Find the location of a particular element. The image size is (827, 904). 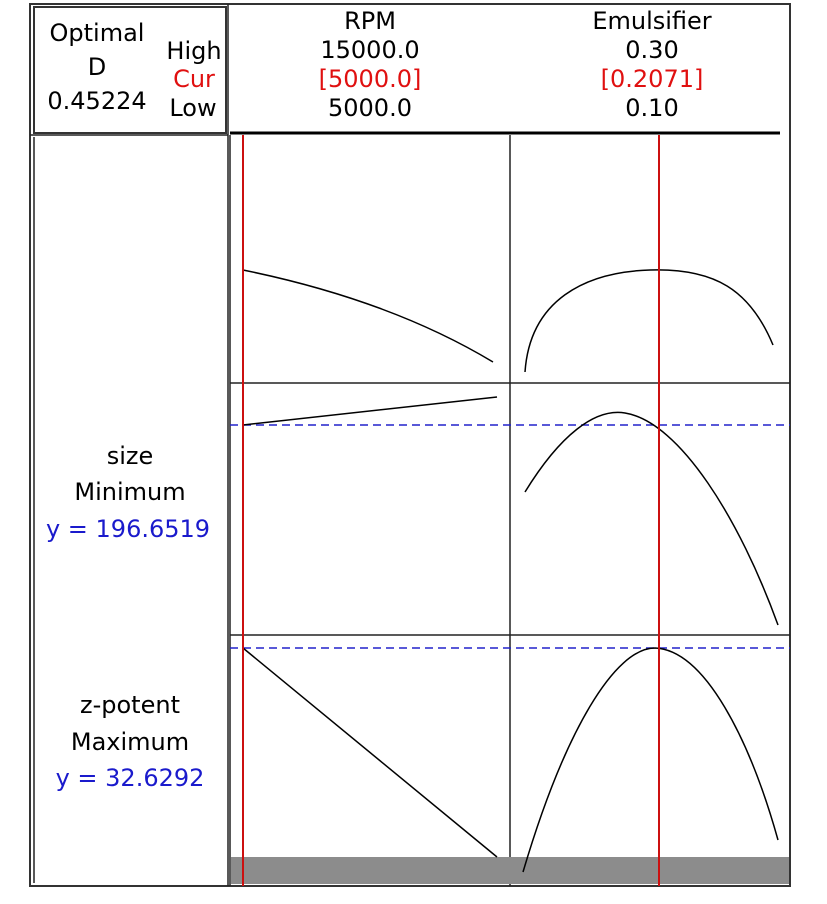

optimal-box is located at coordinates (130, 70).